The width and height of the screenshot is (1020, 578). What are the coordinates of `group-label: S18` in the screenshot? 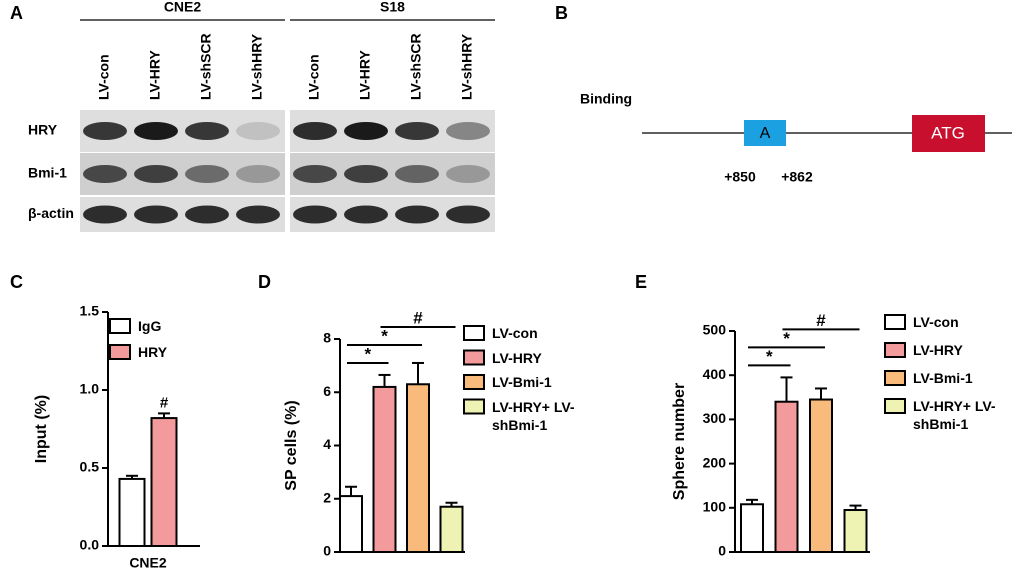 It's located at (392, 7).